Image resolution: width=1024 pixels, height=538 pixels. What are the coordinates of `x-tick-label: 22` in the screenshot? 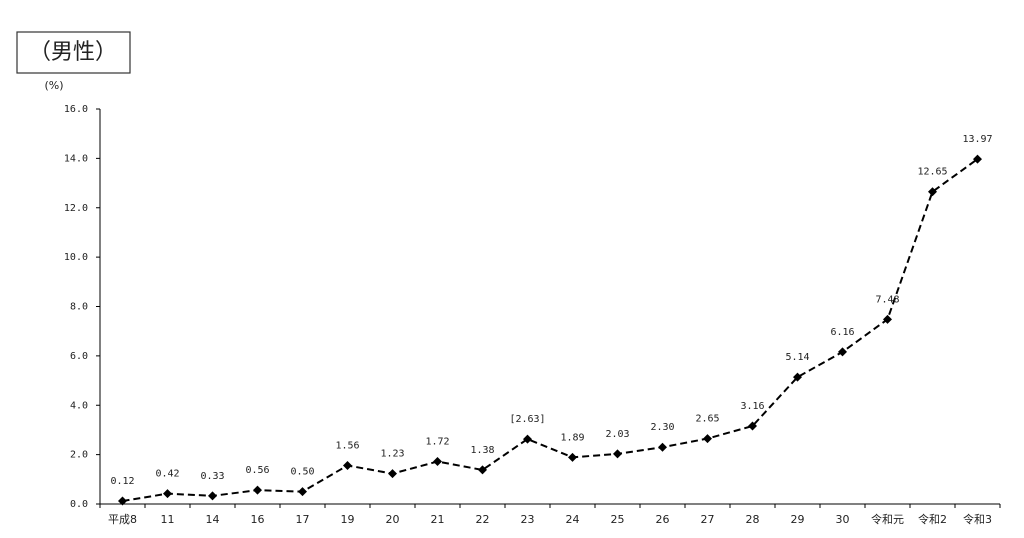 It's located at (483, 519).